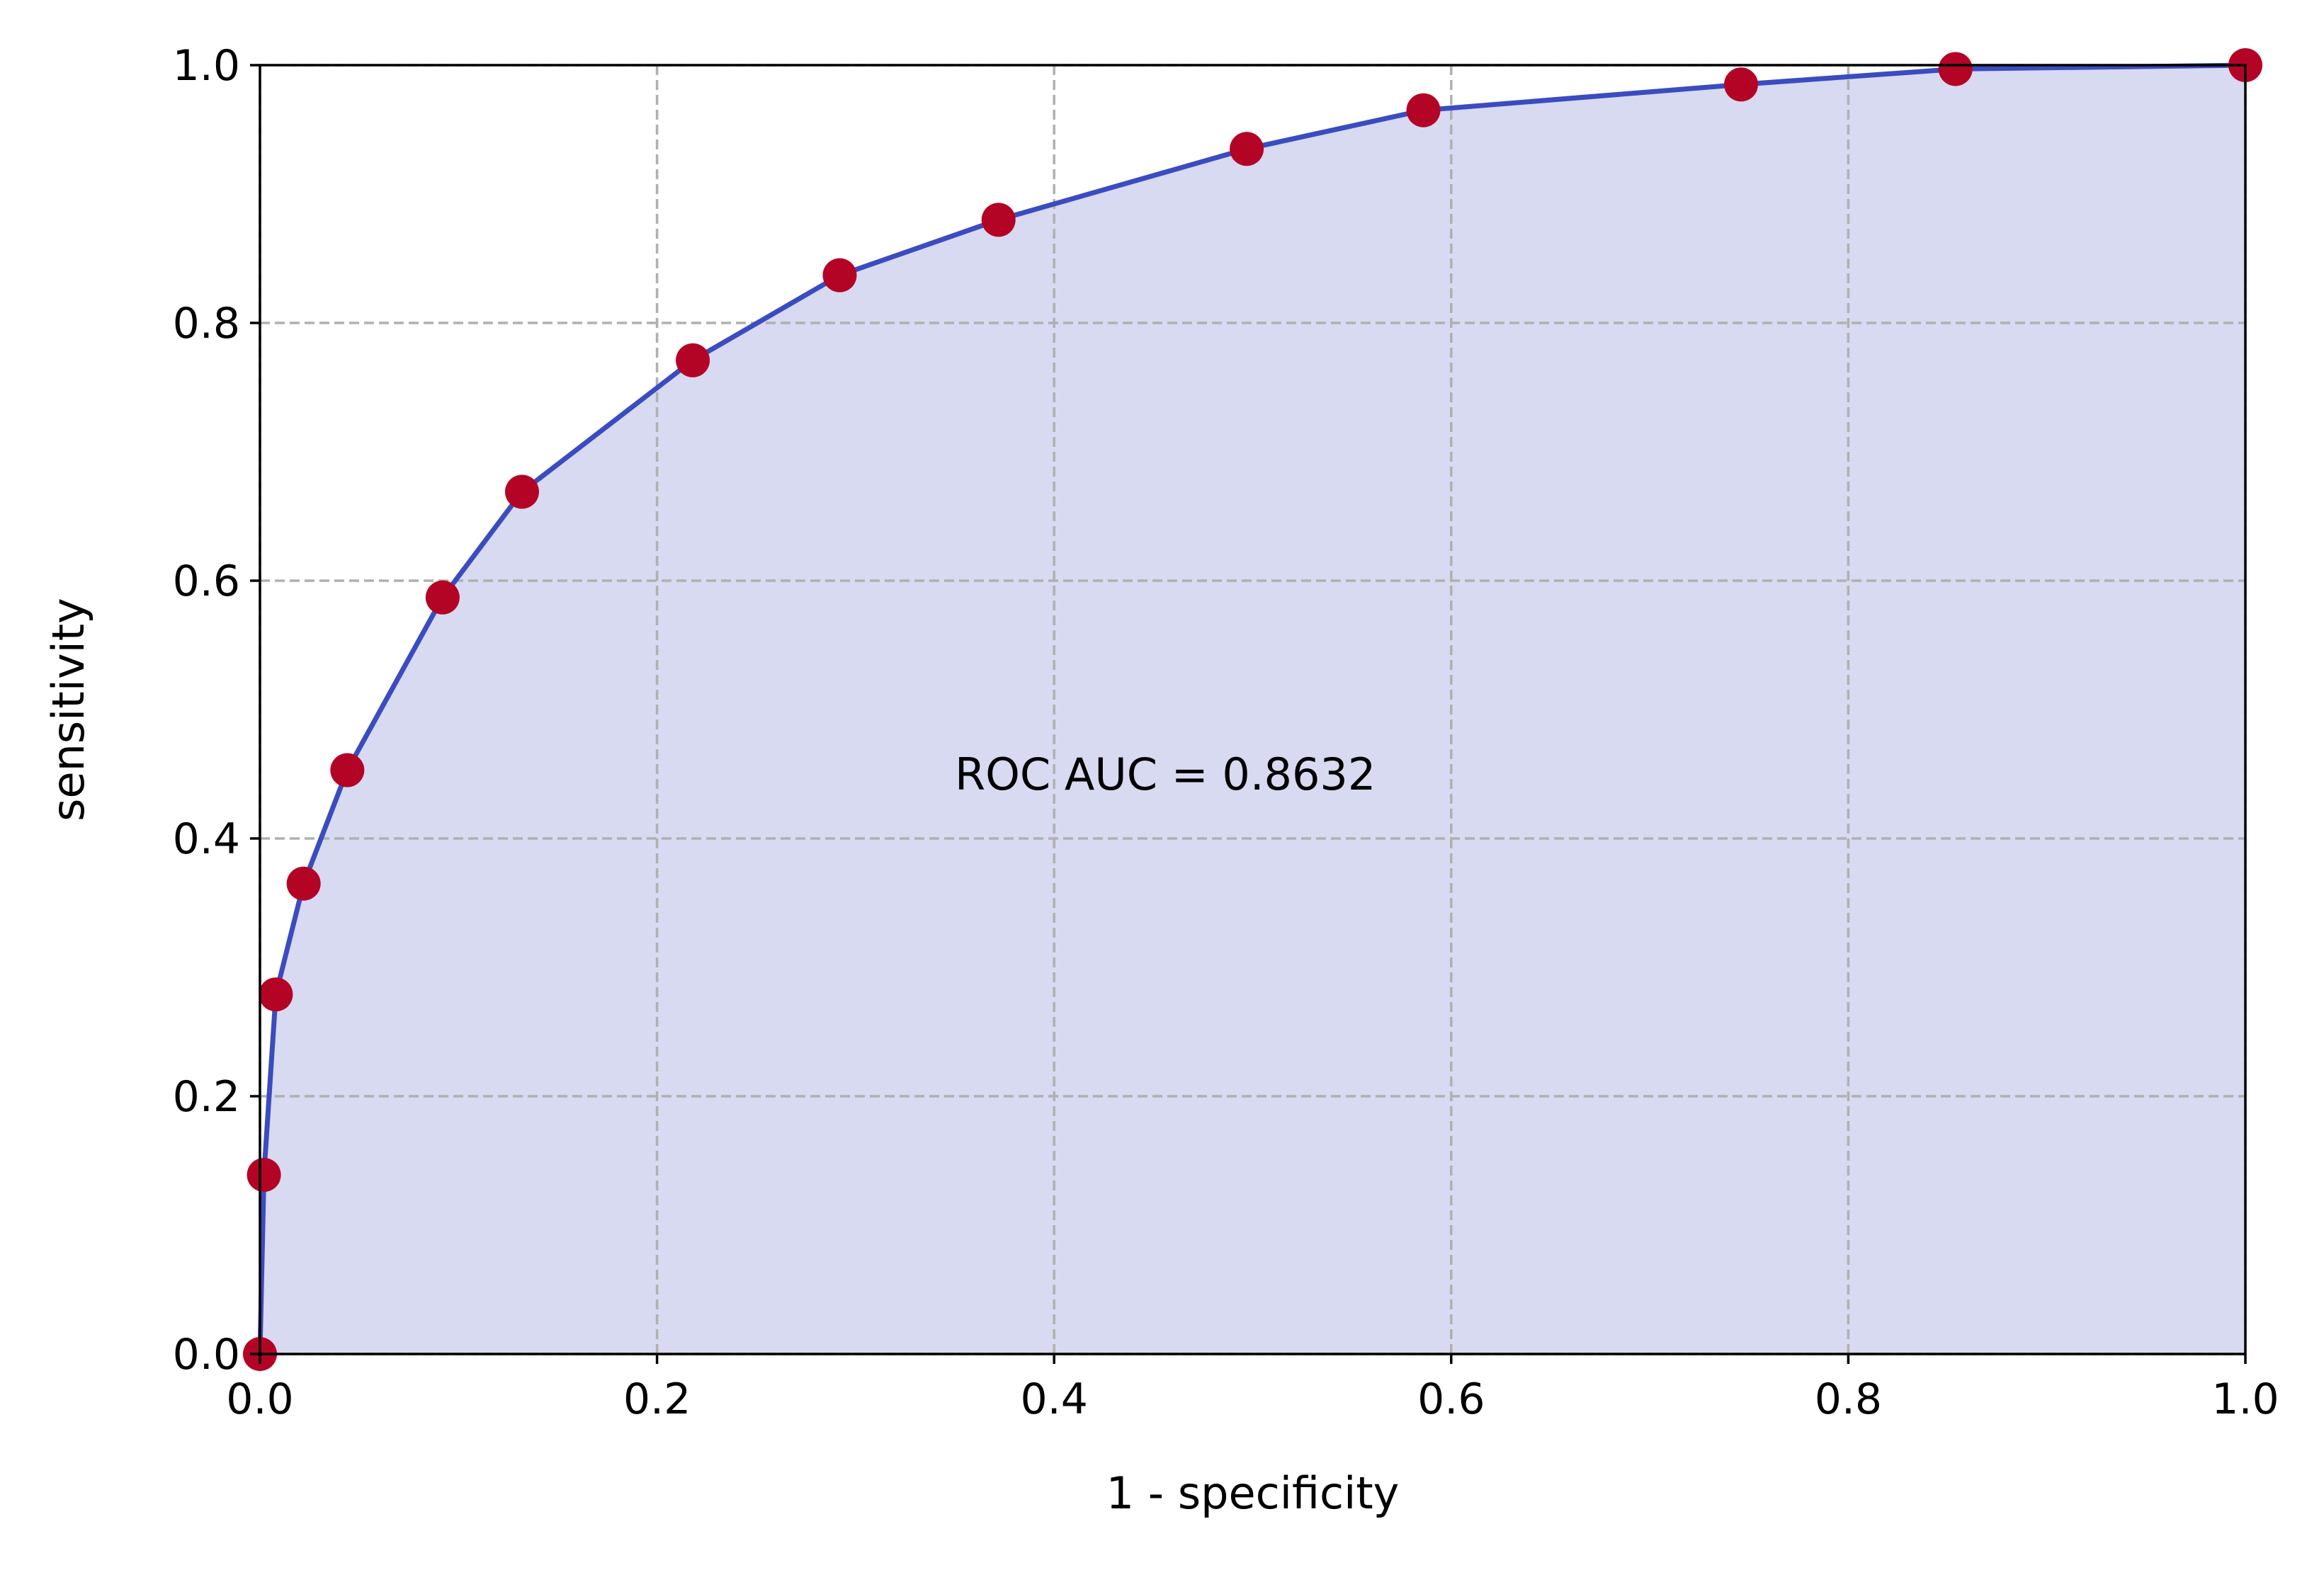 The width and height of the screenshot is (2324, 1570). What do you see at coordinates (207, 323) in the screenshot?
I see `y-tick-label: 0.8` at bounding box center [207, 323].